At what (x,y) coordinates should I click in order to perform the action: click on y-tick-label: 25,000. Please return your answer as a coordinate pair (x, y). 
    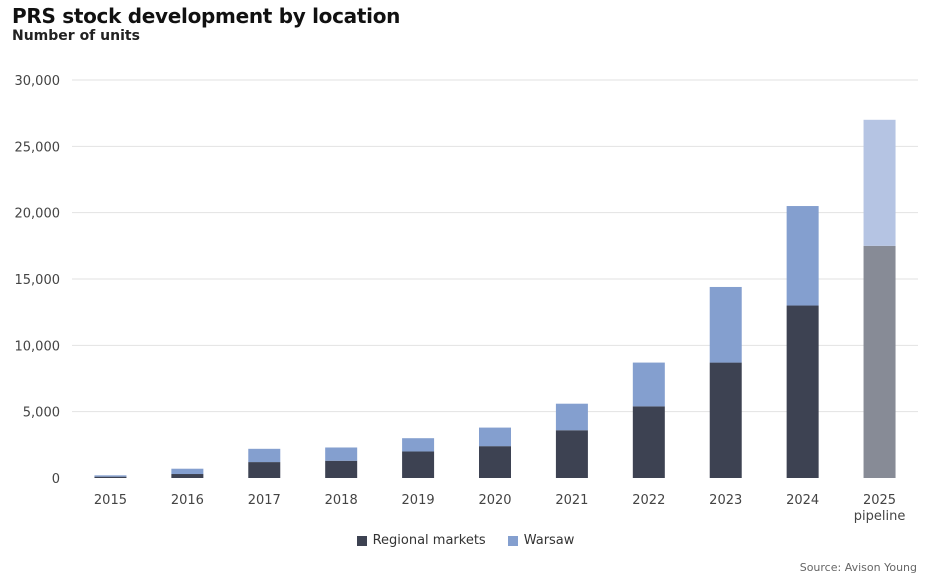
    Looking at the image, I should click on (38, 147).